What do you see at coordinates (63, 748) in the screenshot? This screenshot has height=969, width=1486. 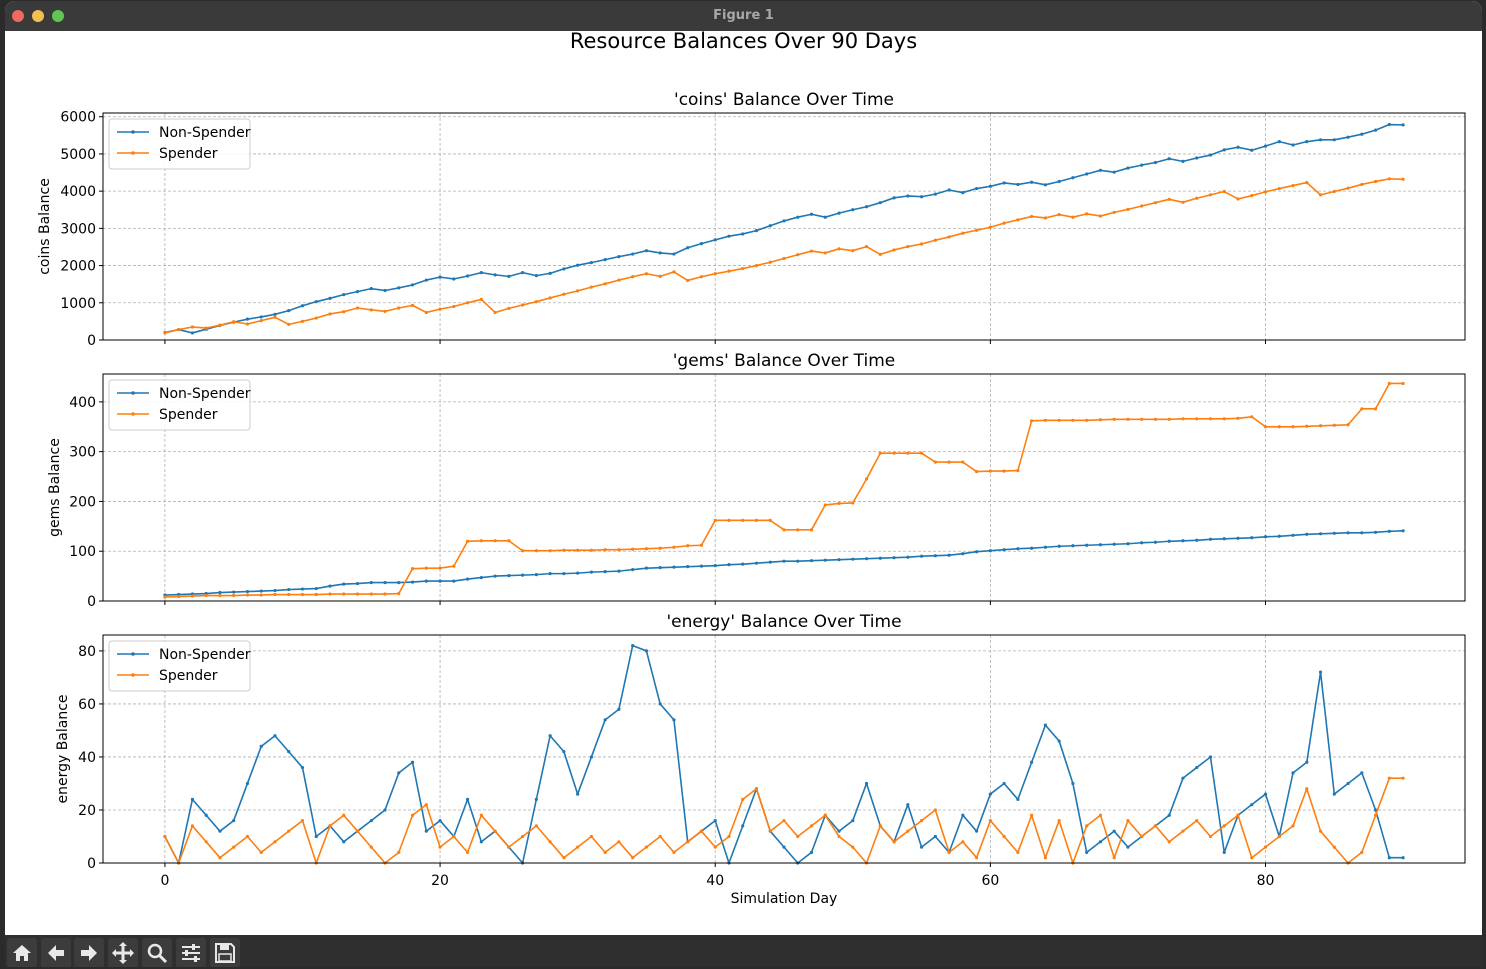 I see `y-axis-label: energy Balance` at bounding box center [63, 748].